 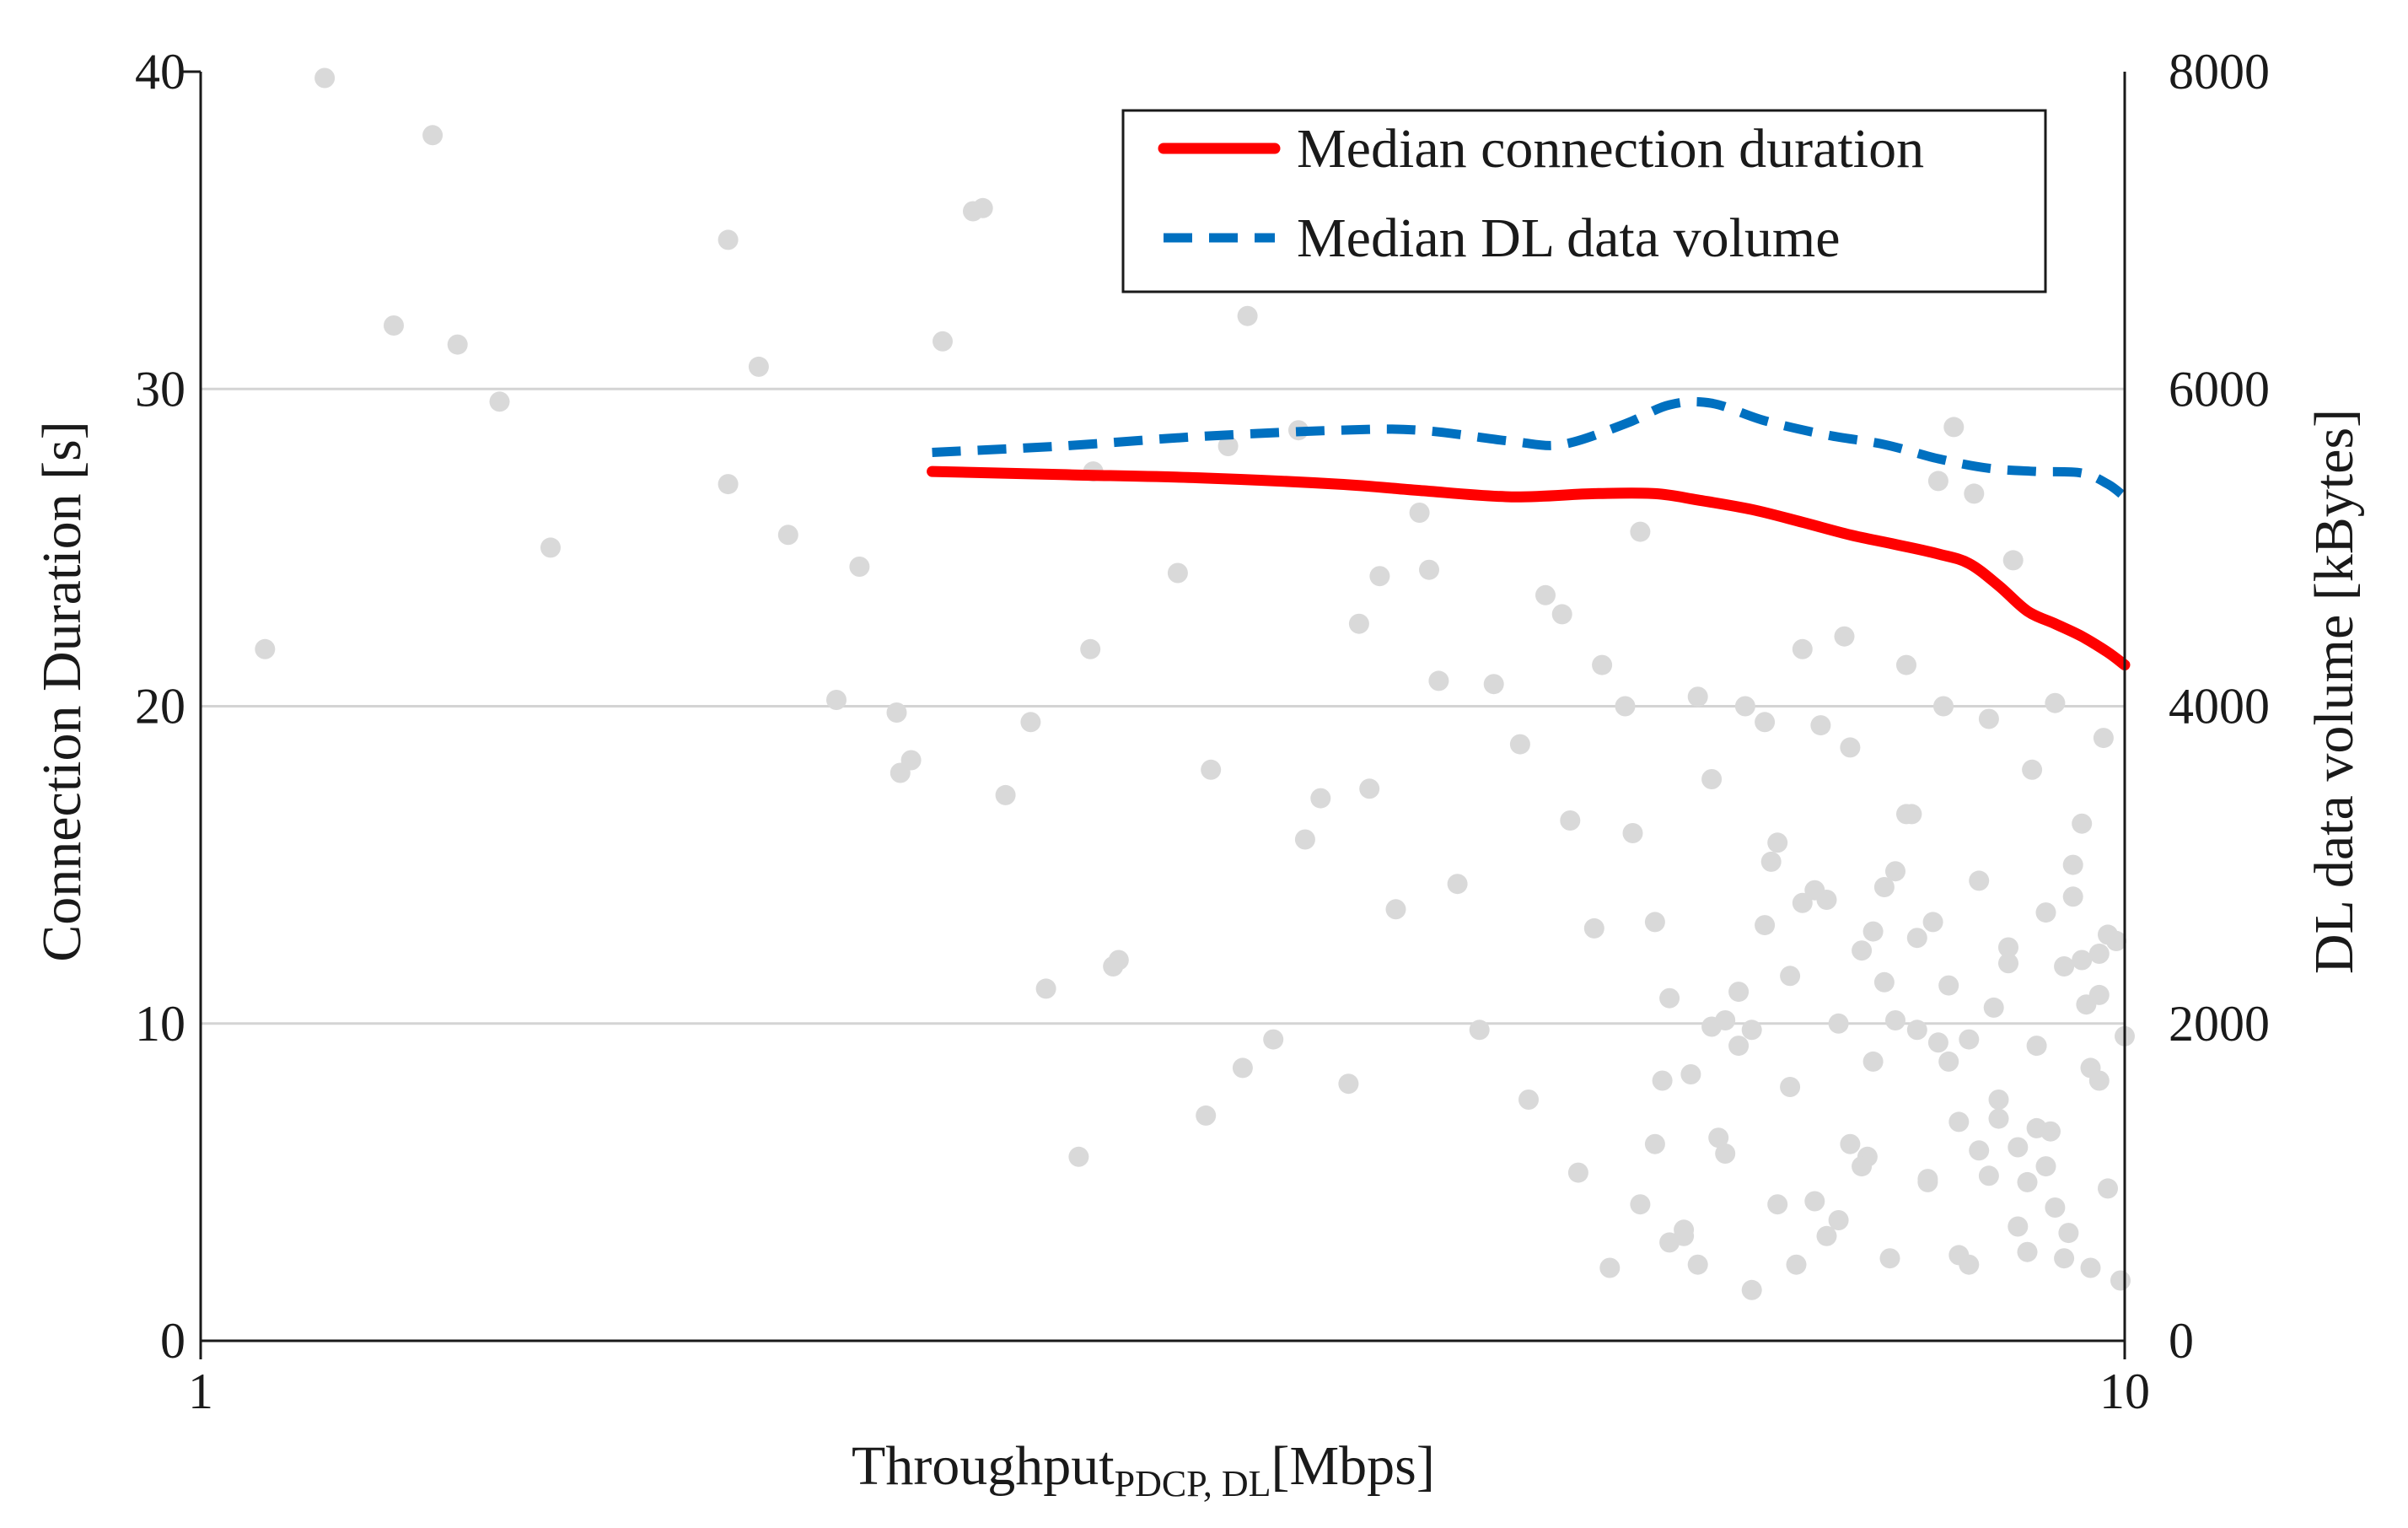 What do you see at coordinates (1352, 1466) in the screenshot?
I see `x-axis-title-unit: [Mbps]` at bounding box center [1352, 1466].